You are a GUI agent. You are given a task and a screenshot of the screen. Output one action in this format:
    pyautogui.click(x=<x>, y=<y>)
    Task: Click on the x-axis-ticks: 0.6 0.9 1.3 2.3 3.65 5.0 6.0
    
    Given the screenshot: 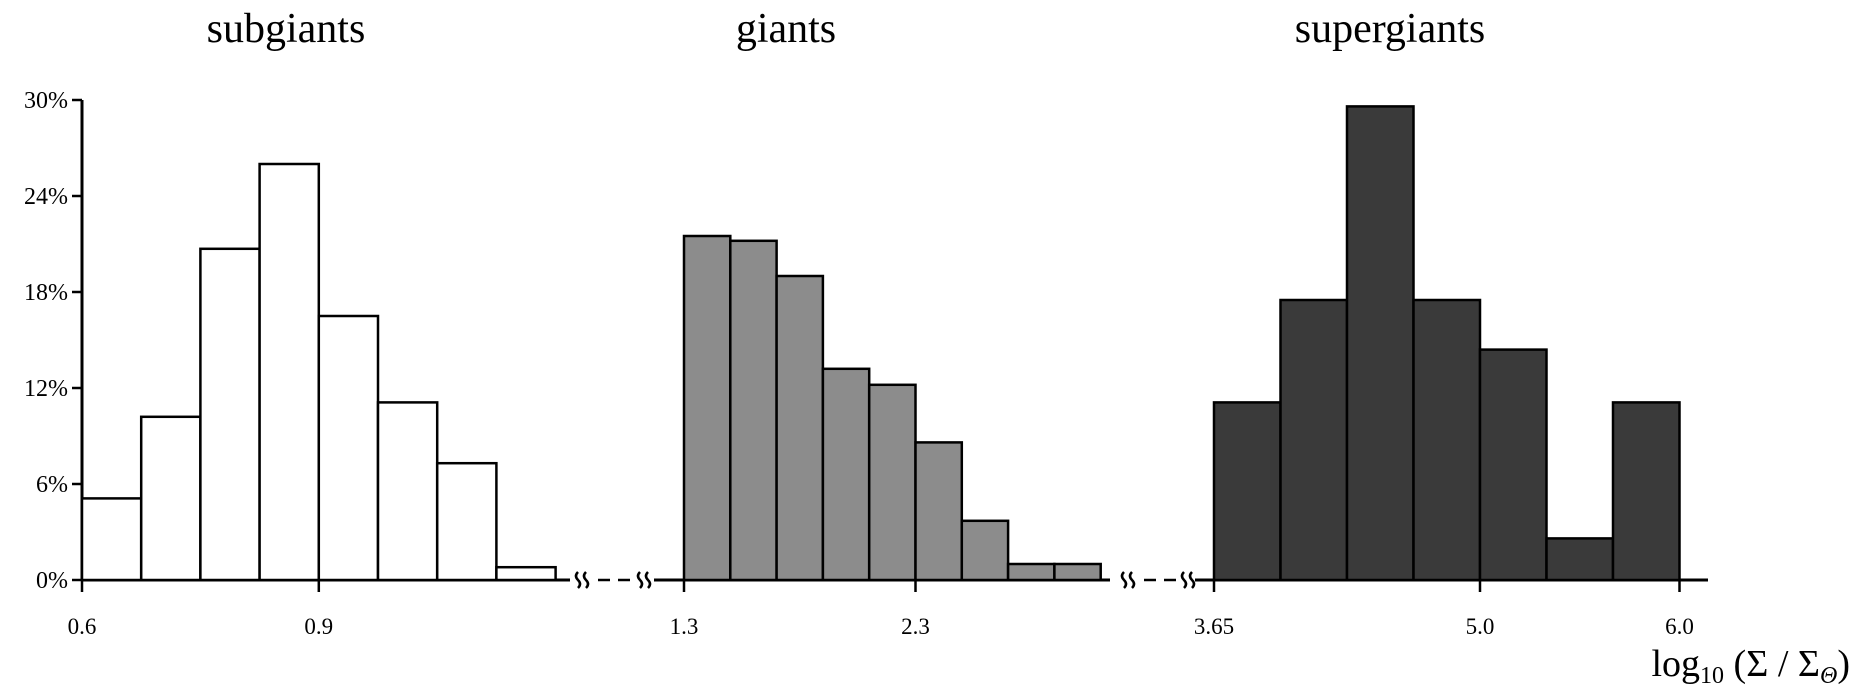 What is the action you would take?
    pyautogui.click(x=881, y=609)
    